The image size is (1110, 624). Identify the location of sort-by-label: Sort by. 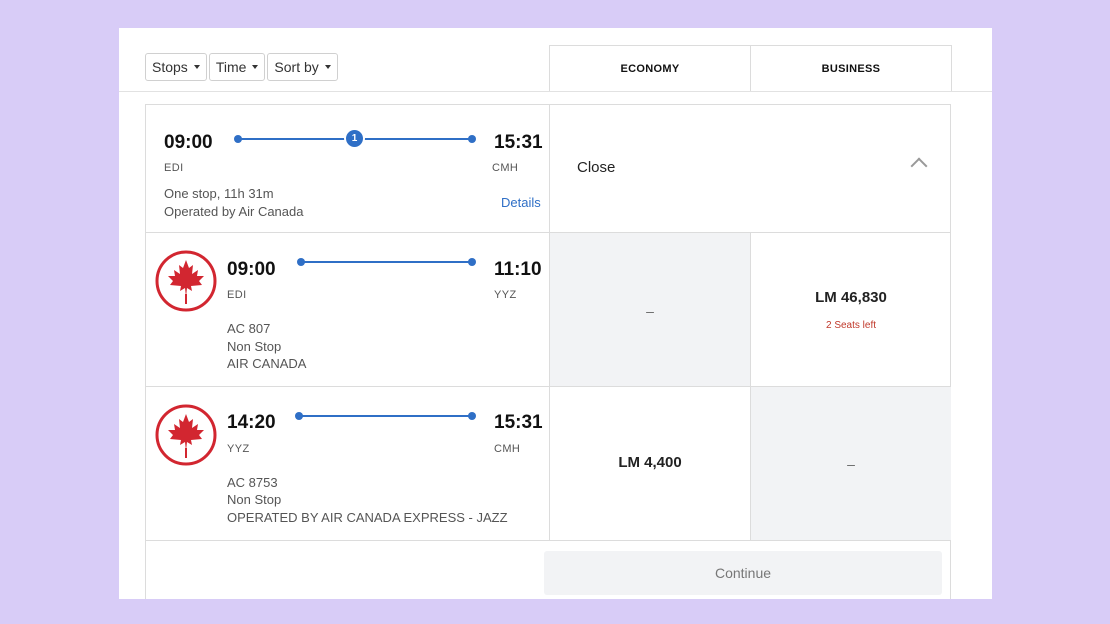
(296, 67).